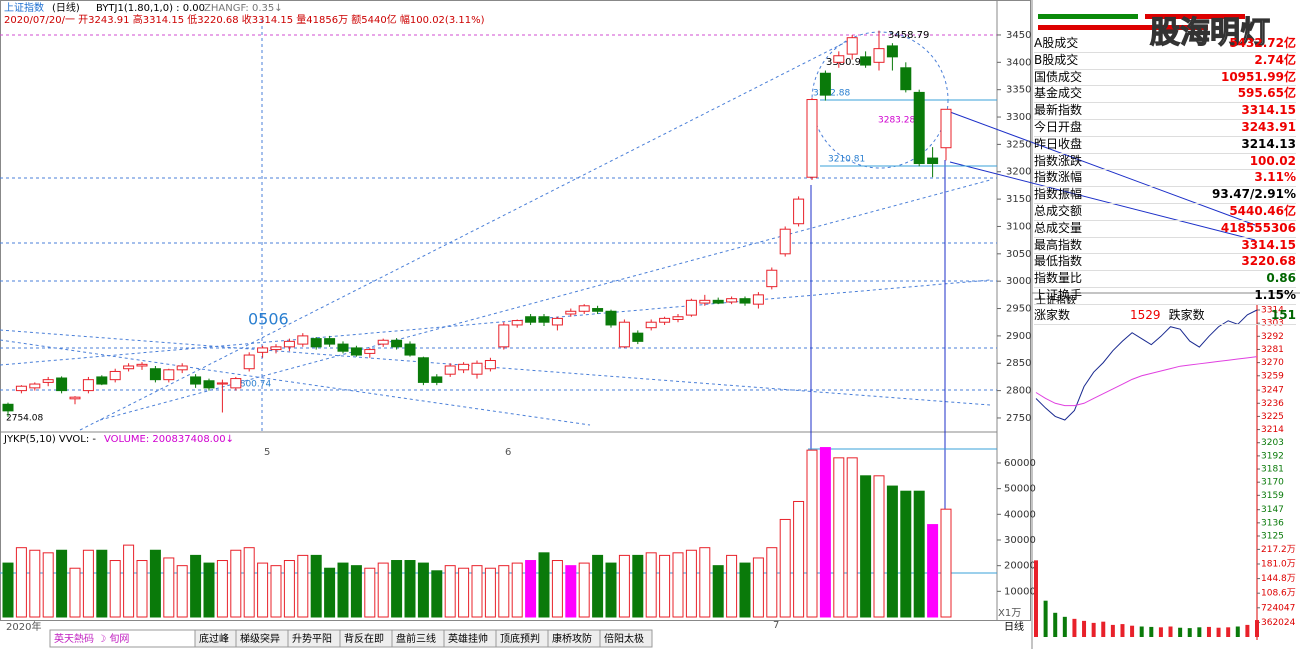 Image resolution: width=1300 pixels, height=649 pixels. I want to click on y-tick-label: 30000, so click(1020, 540).